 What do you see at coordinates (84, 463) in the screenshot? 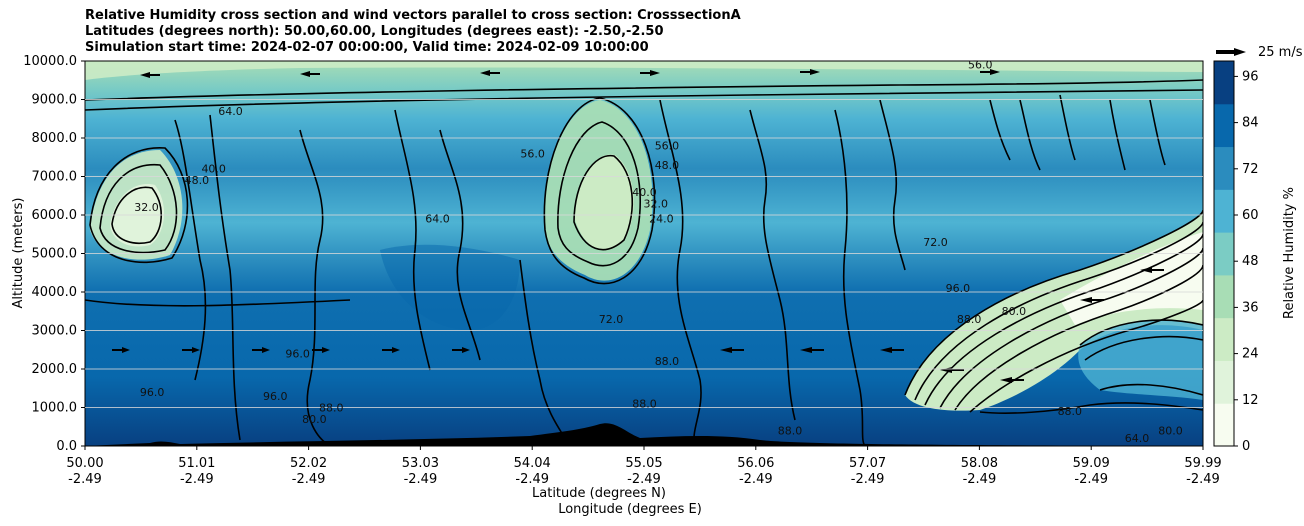
I see `x-tick-label-lat: 50.00` at bounding box center [84, 463].